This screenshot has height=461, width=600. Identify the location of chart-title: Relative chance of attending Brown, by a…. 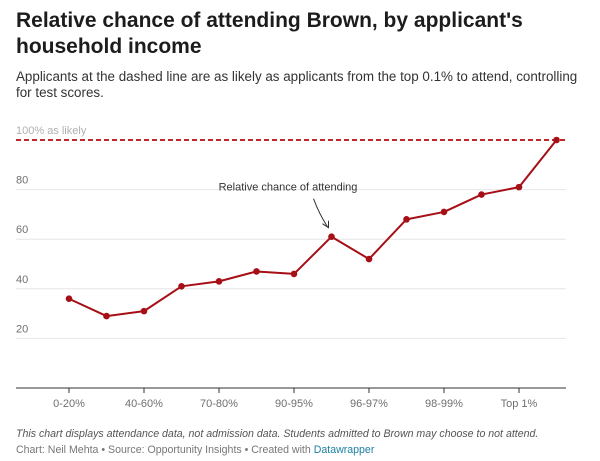
(269, 33).